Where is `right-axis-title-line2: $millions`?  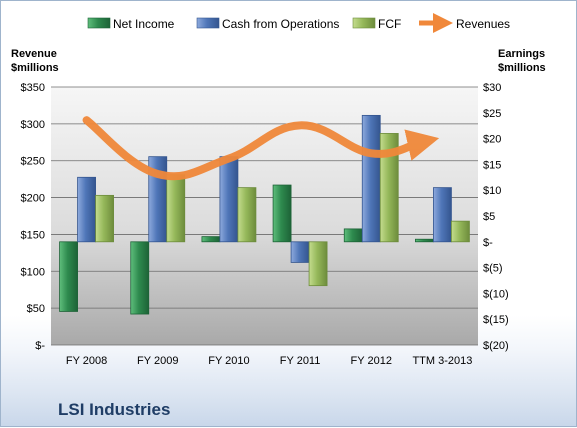 right-axis-title-line2: $millions is located at coordinates (522, 68).